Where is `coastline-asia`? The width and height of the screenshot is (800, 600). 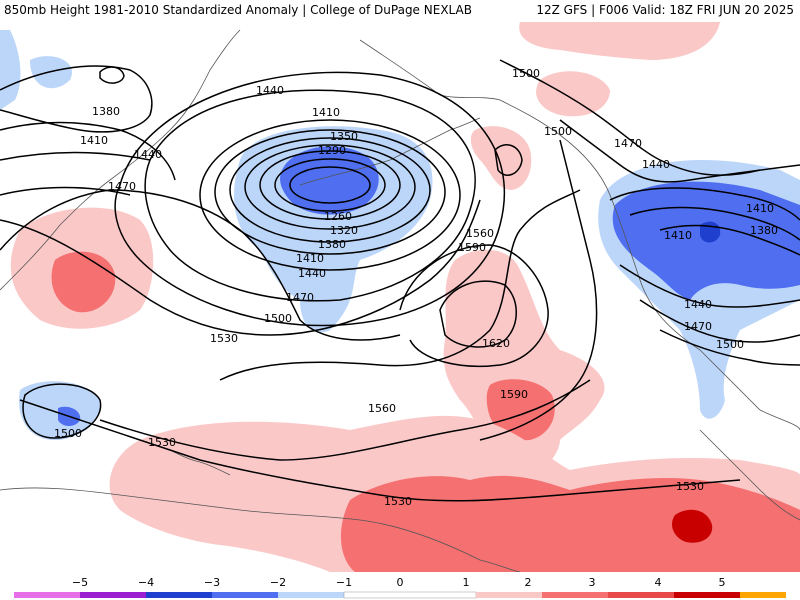 coastline-asia is located at coordinates (120, 160).